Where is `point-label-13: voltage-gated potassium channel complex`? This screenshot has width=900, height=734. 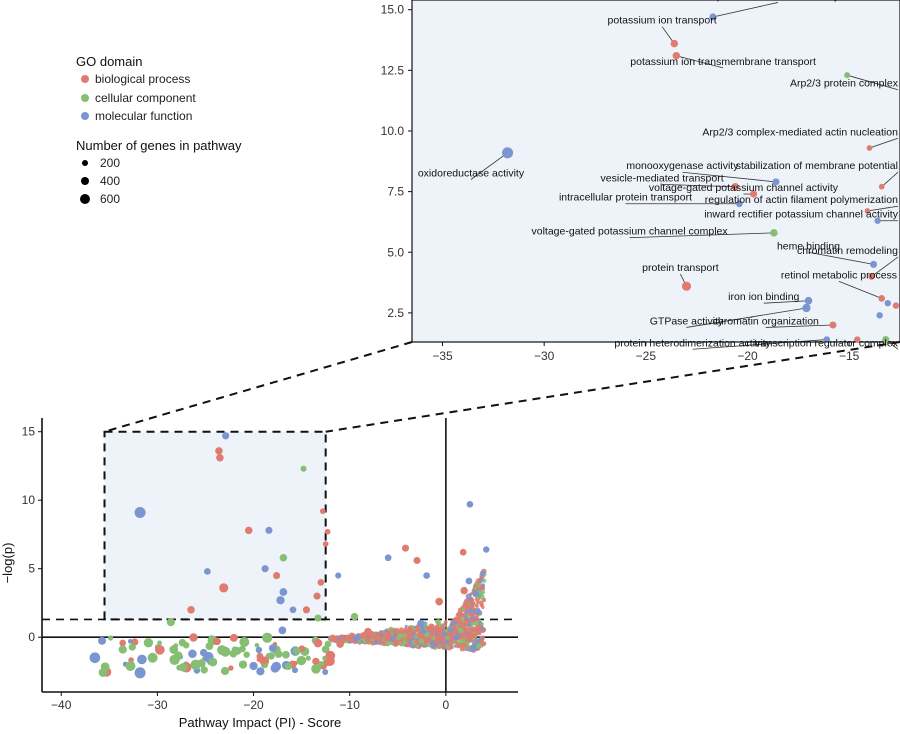 point-label-13: voltage-gated potassium channel complex is located at coordinates (630, 232).